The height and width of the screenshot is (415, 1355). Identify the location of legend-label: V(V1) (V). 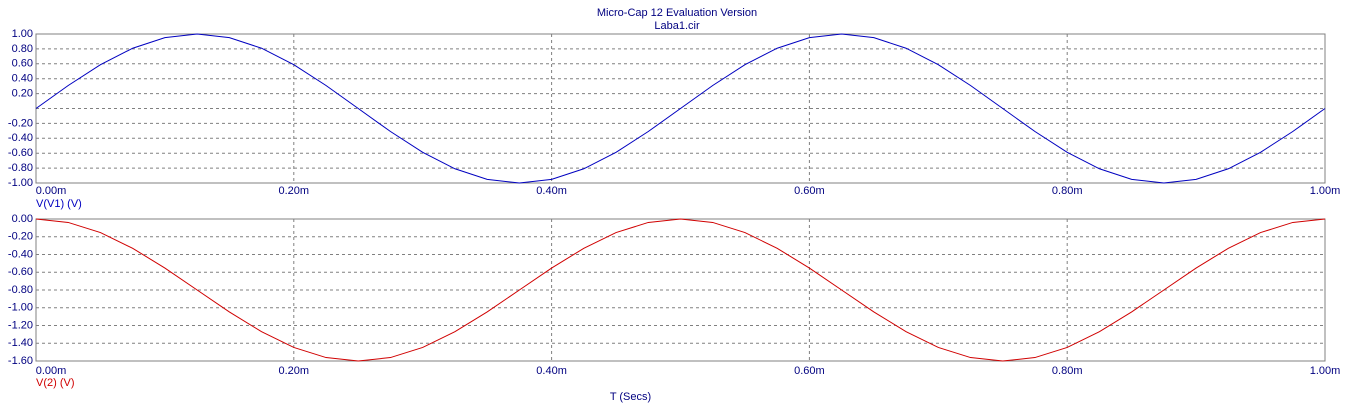
(59, 204).